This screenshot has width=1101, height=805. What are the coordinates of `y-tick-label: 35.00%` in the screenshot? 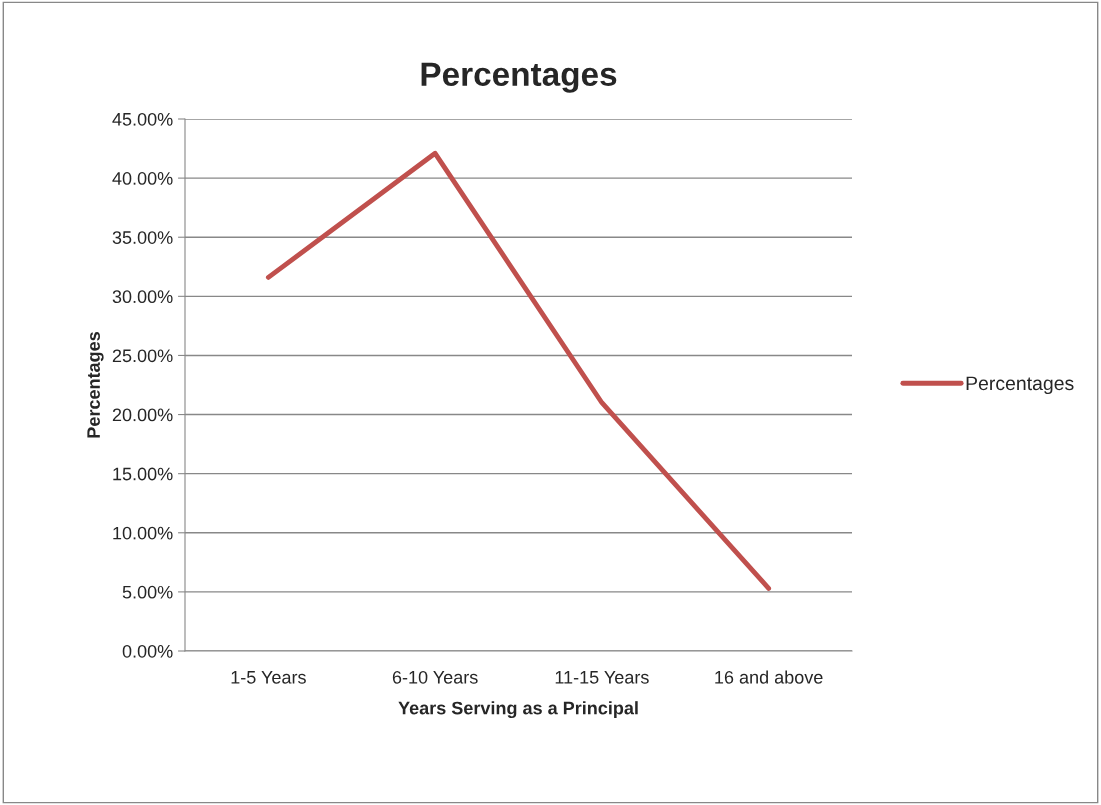 It's located at (142, 237).